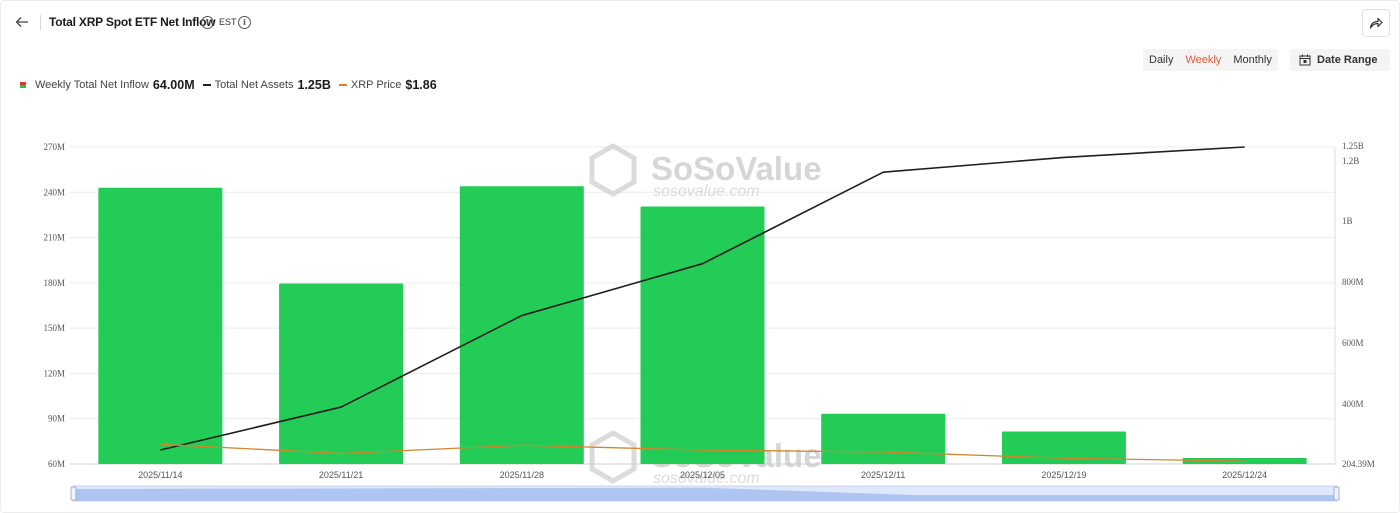  Describe the element at coordinates (54, 283) in the screenshot. I see `y-left-tick-label: 180M` at that location.